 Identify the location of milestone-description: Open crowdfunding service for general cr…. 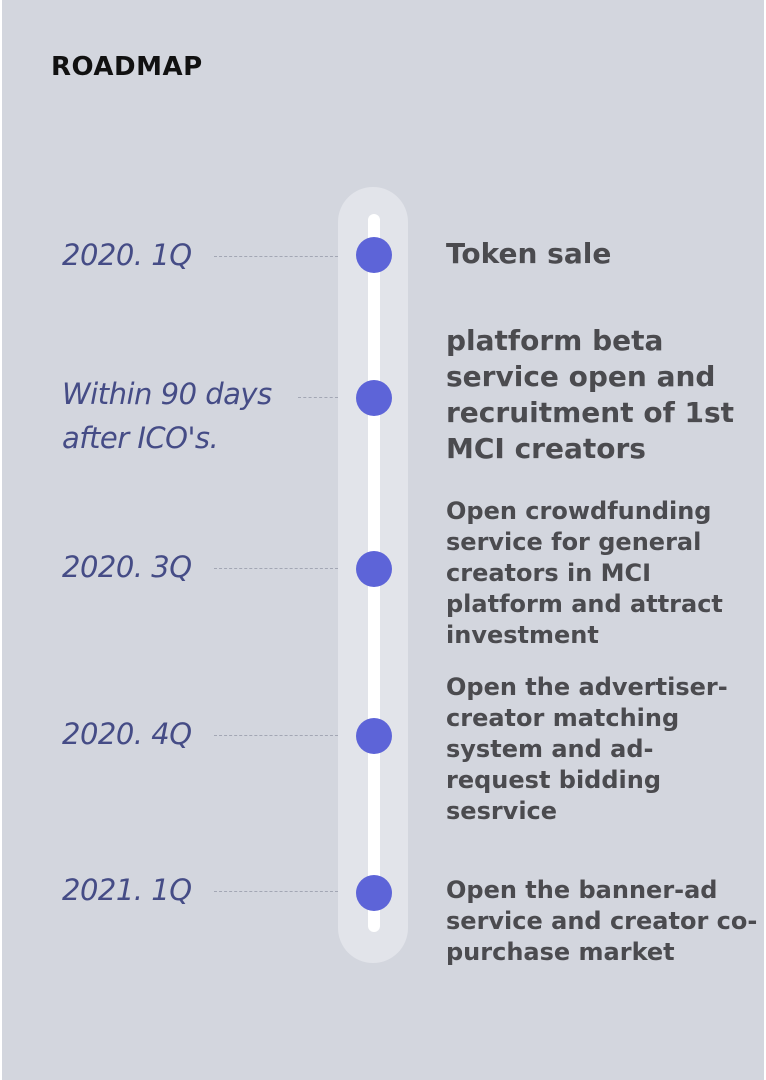
(605, 573).